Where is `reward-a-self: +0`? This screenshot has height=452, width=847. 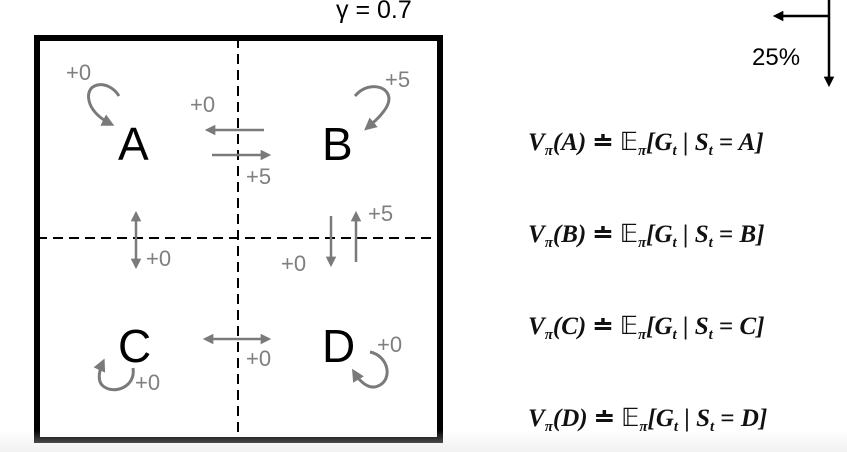
reward-a-self: +0 is located at coordinates (78, 72).